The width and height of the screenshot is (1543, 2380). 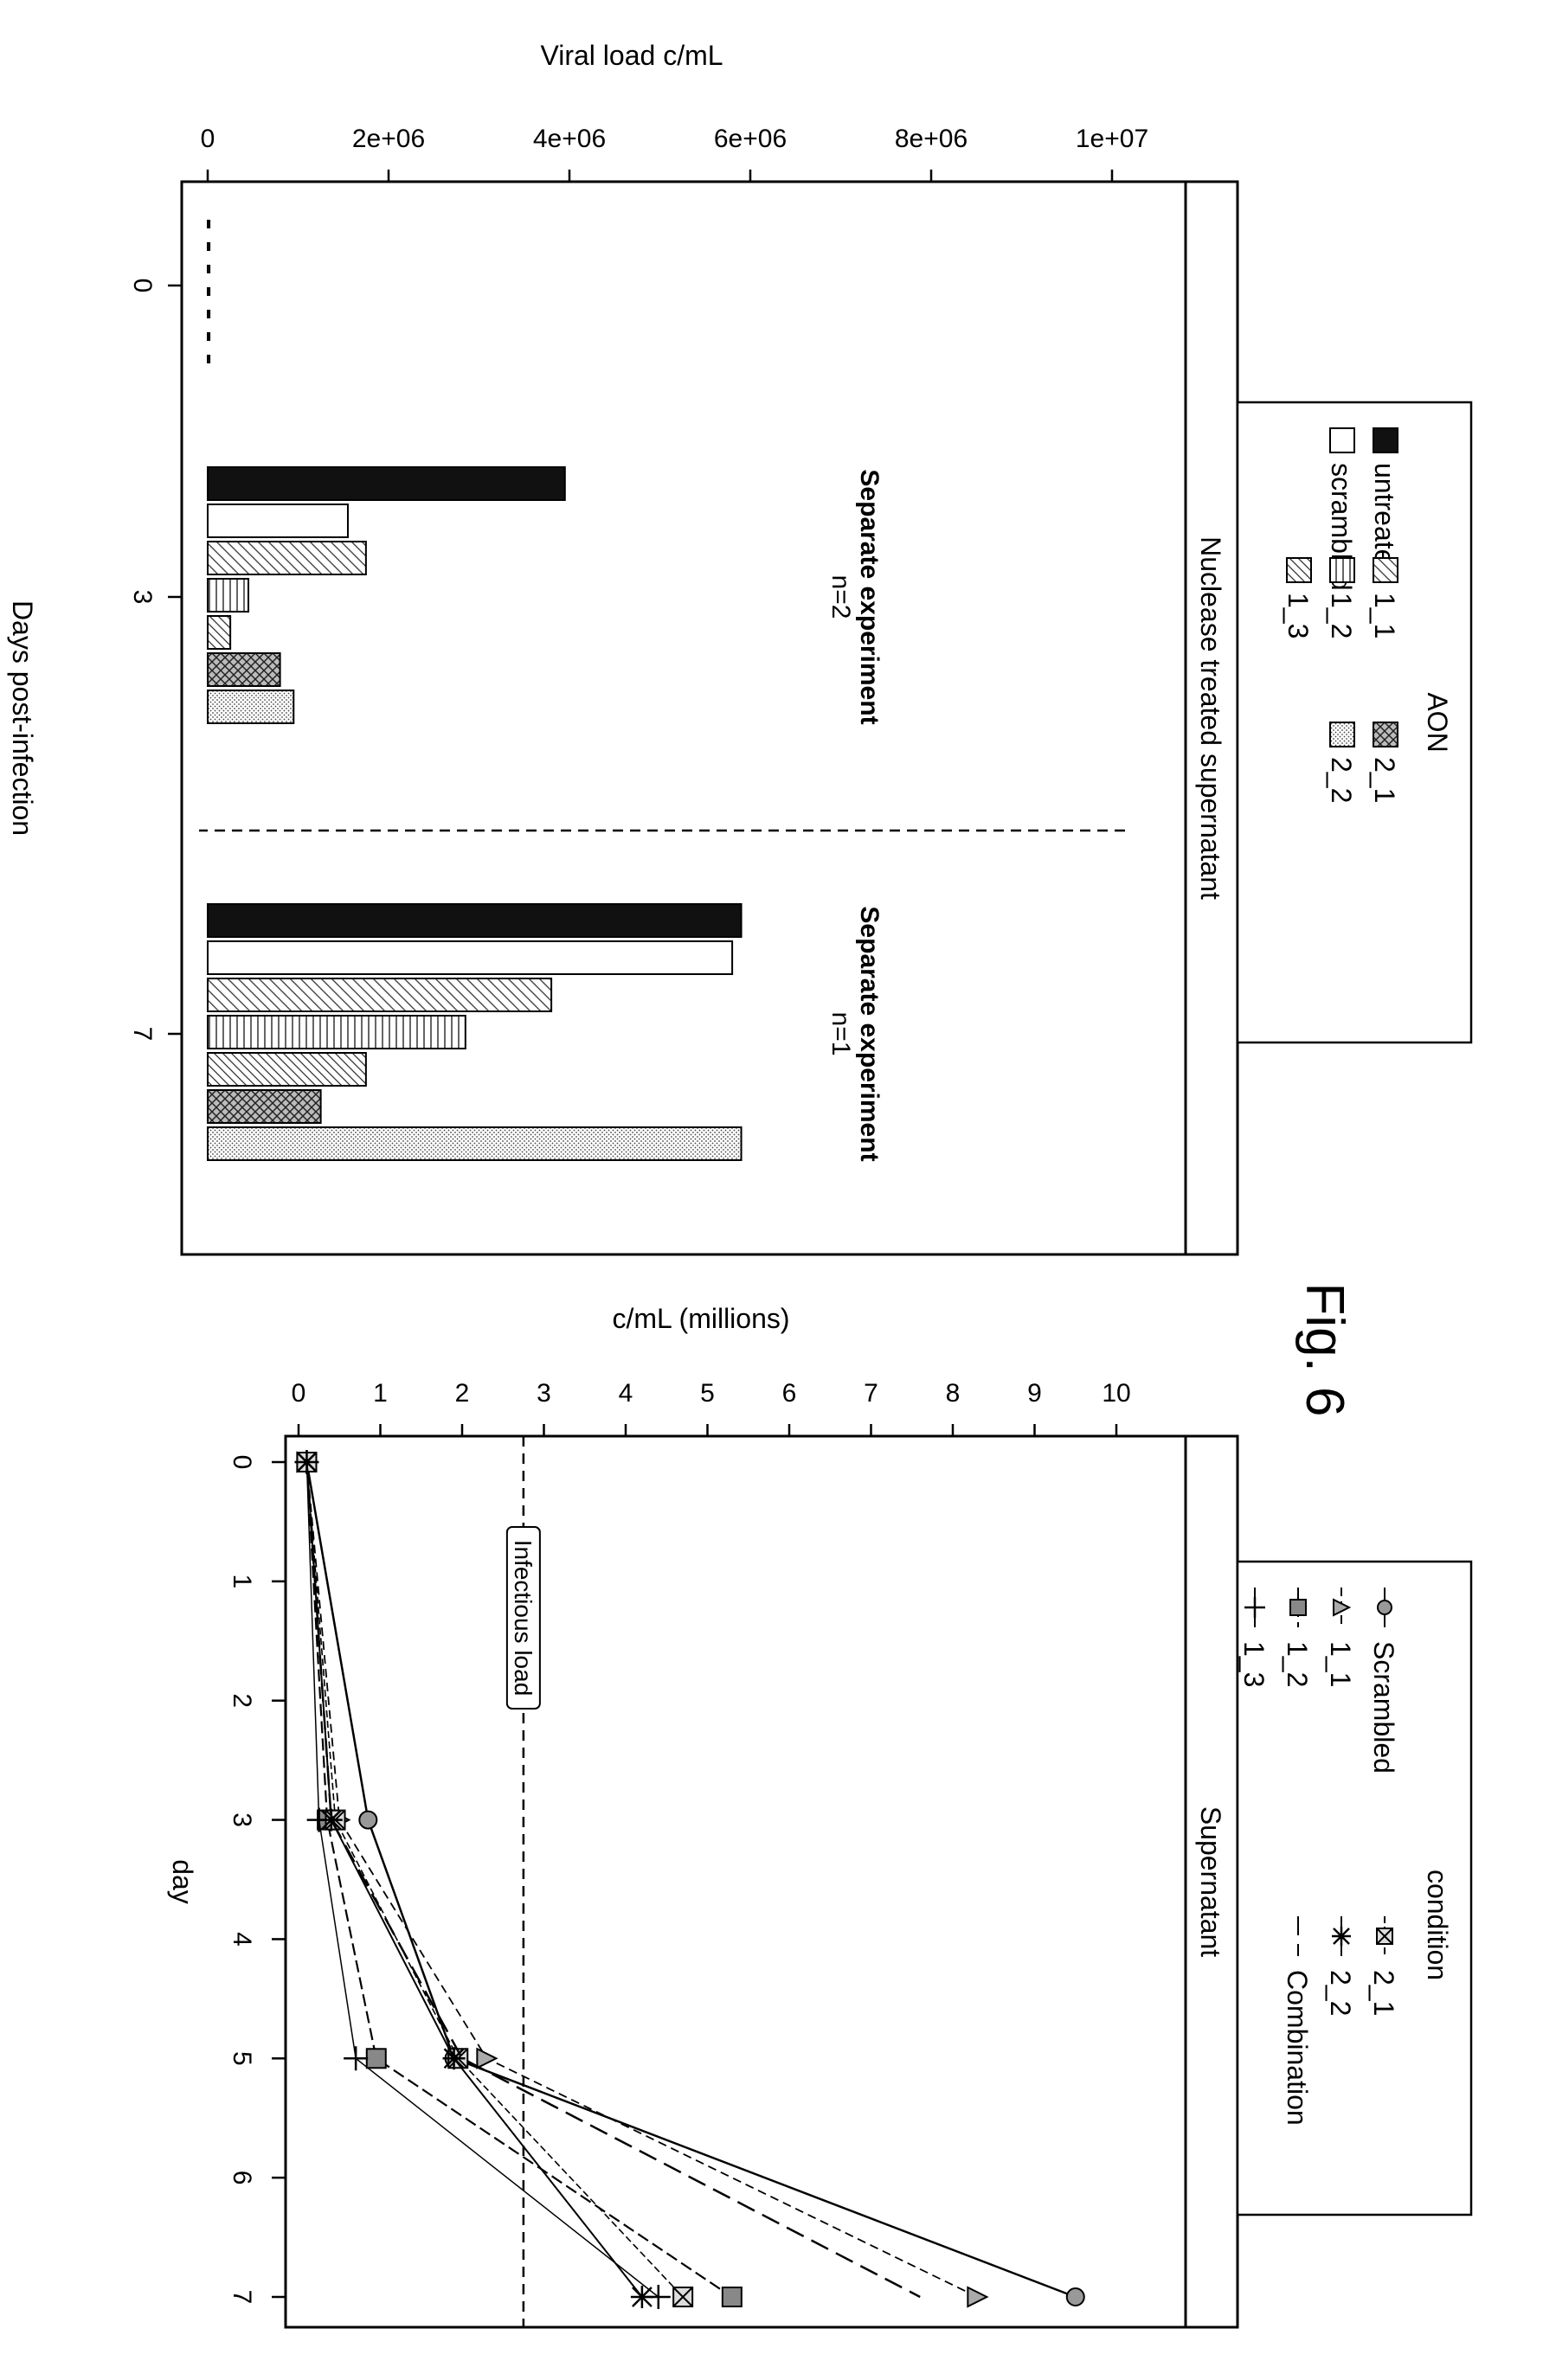 I want to click on bar-x-tick-label: 0, so click(x=142, y=286).